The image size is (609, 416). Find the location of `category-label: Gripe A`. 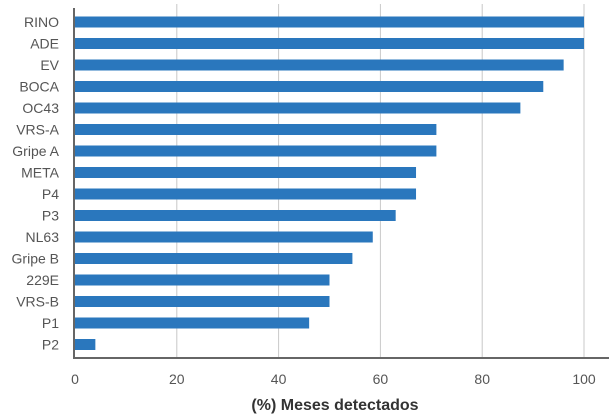

category-label: Gripe A is located at coordinates (35, 151).